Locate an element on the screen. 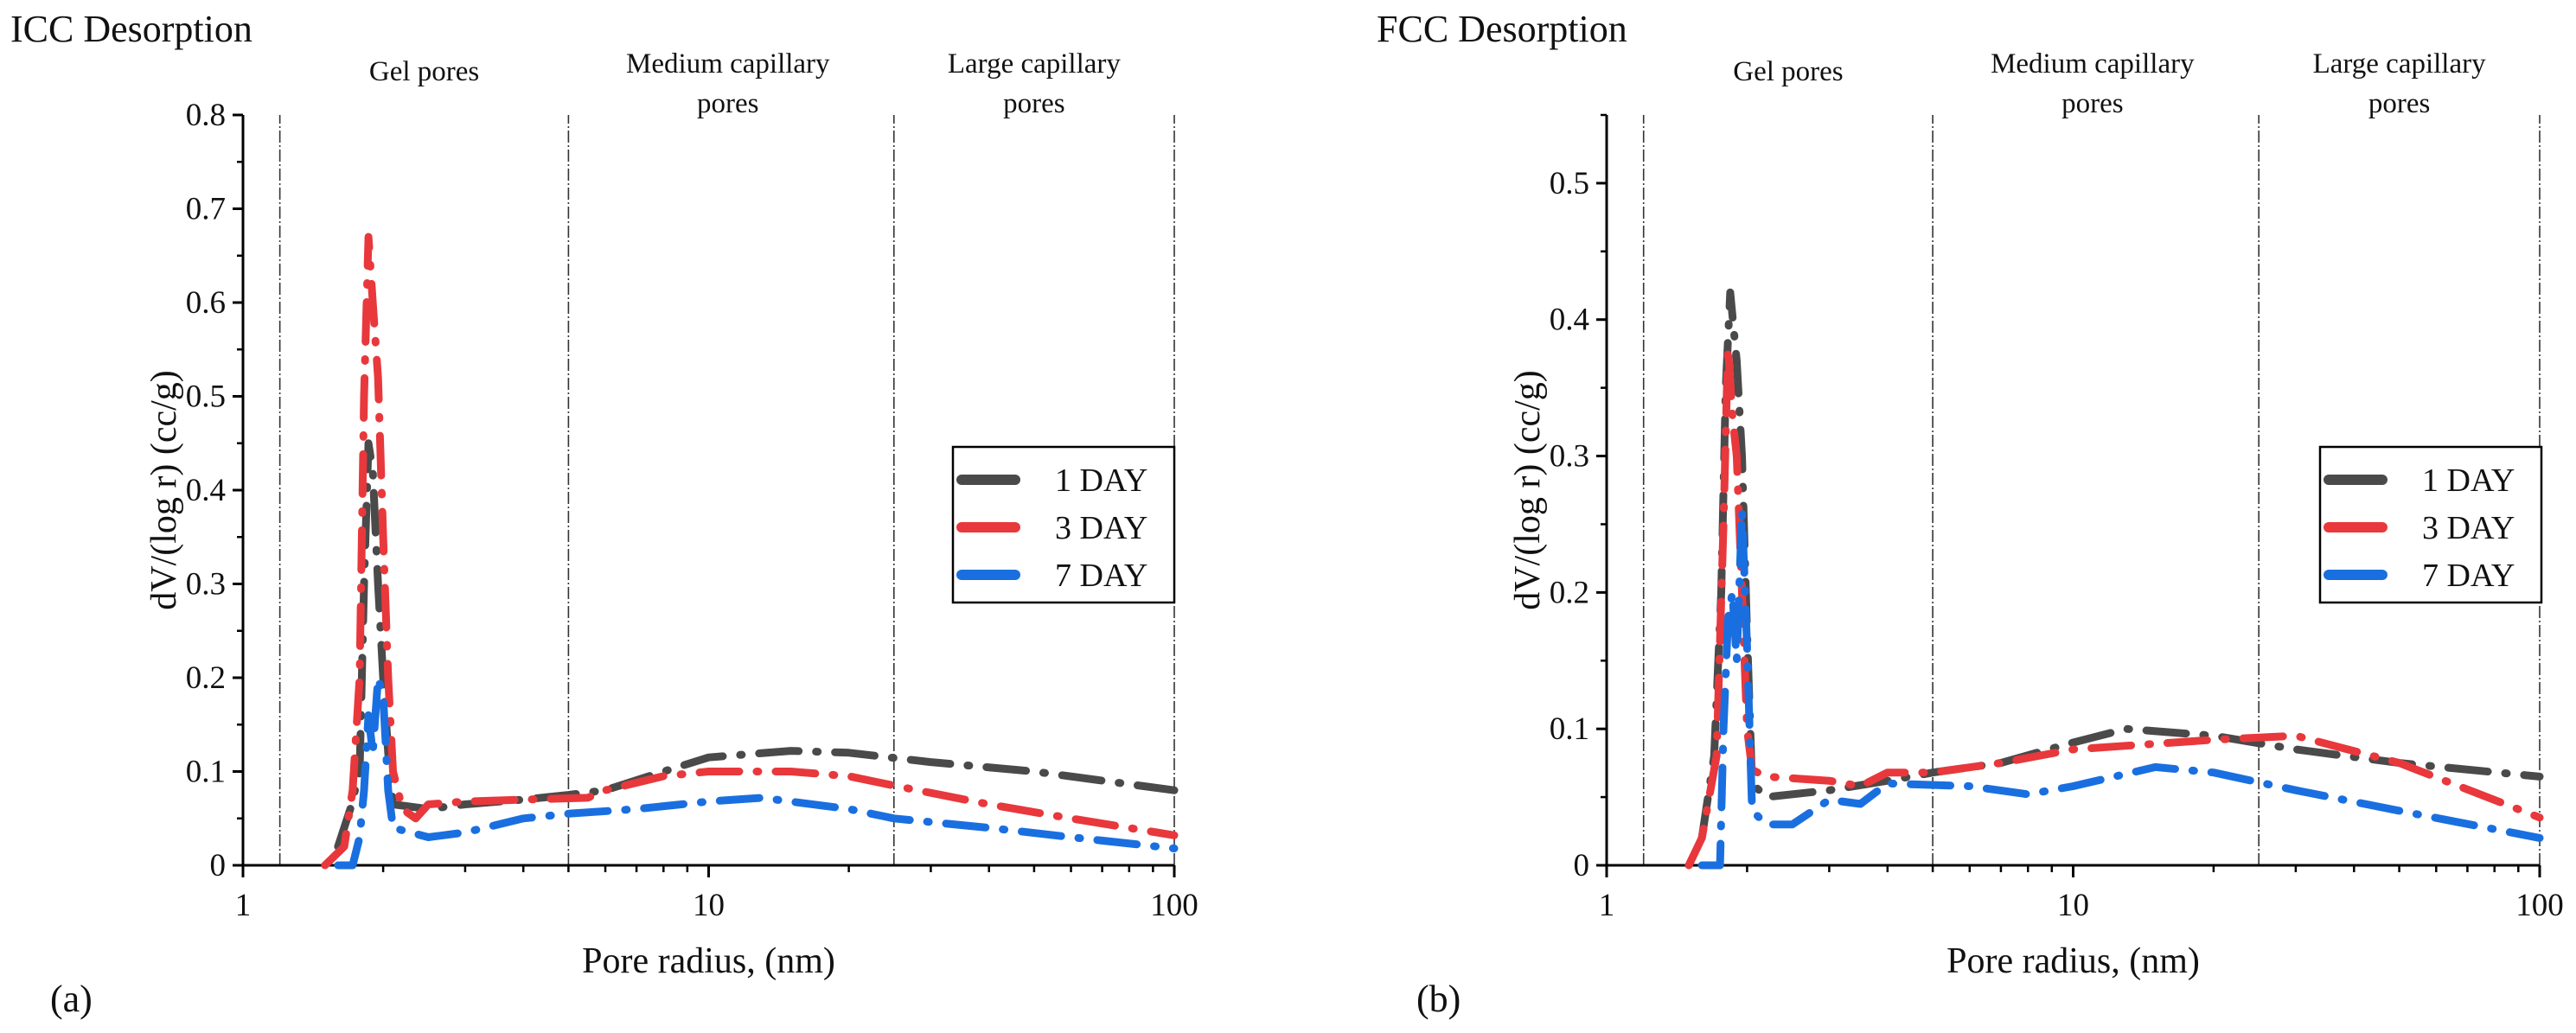 Image resolution: width=2576 pixels, height=1033 pixels. y-tick-label: 0.7 is located at coordinates (206, 209).